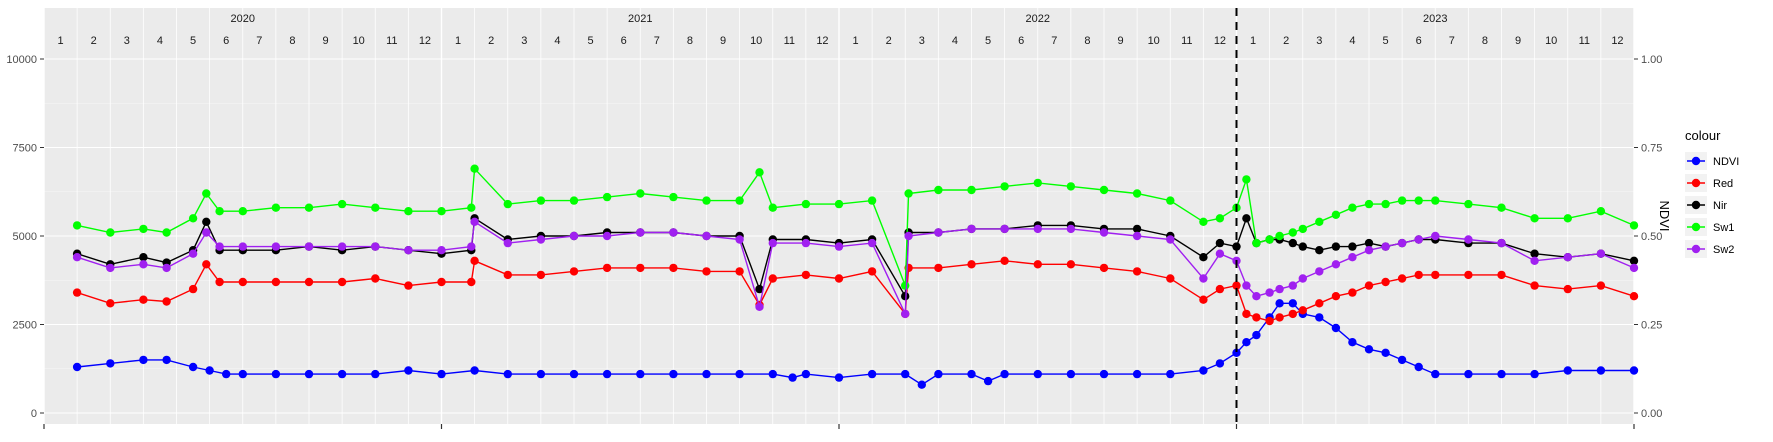 This screenshot has width=1773, height=442. What do you see at coordinates (1038, 19) in the screenshot?
I see `year-label: 2022` at bounding box center [1038, 19].